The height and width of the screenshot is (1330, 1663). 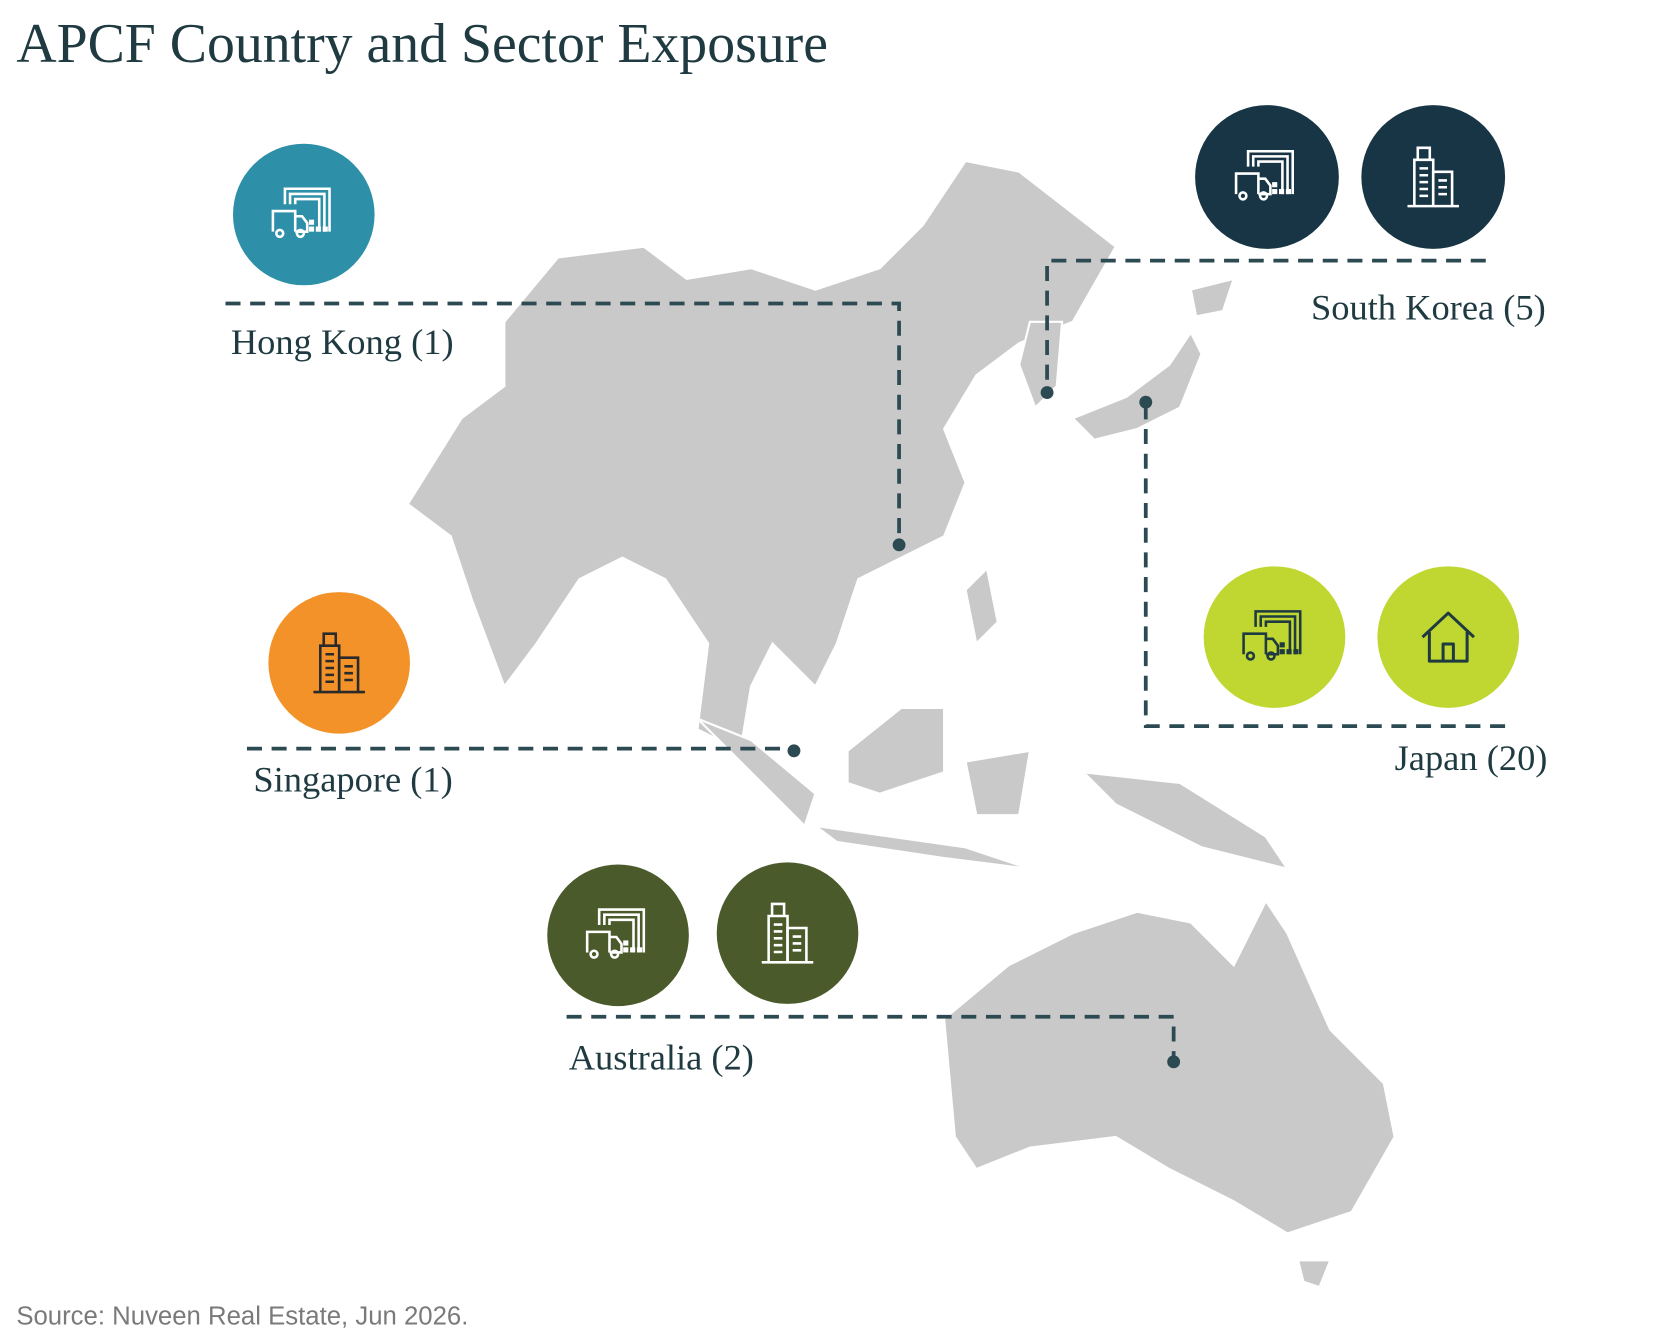 What do you see at coordinates (661, 1057) in the screenshot?
I see `country-label: Australia (2)` at bounding box center [661, 1057].